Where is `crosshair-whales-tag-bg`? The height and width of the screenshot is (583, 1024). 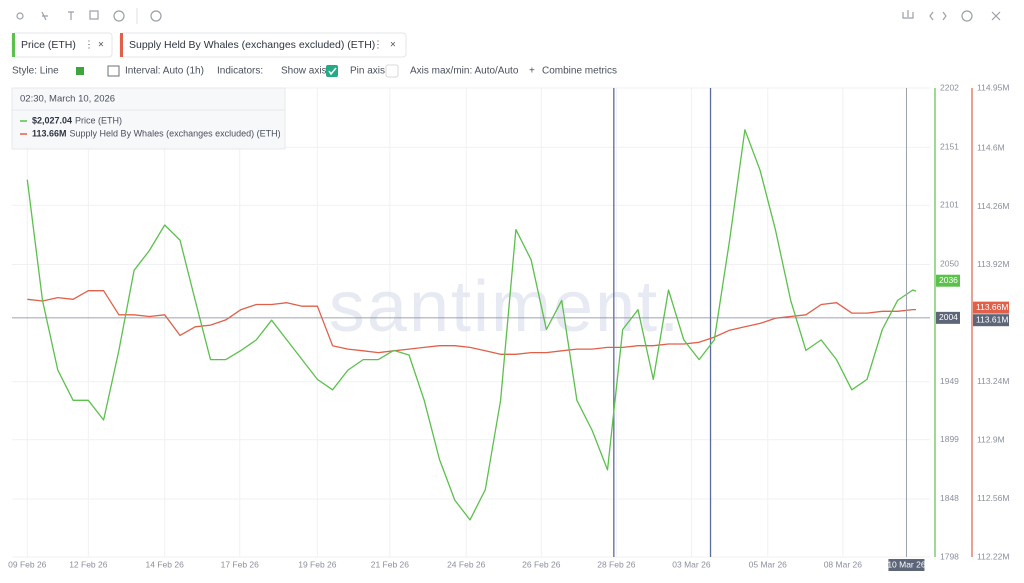
crosshair-whales-tag-bg is located at coordinates (991, 320).